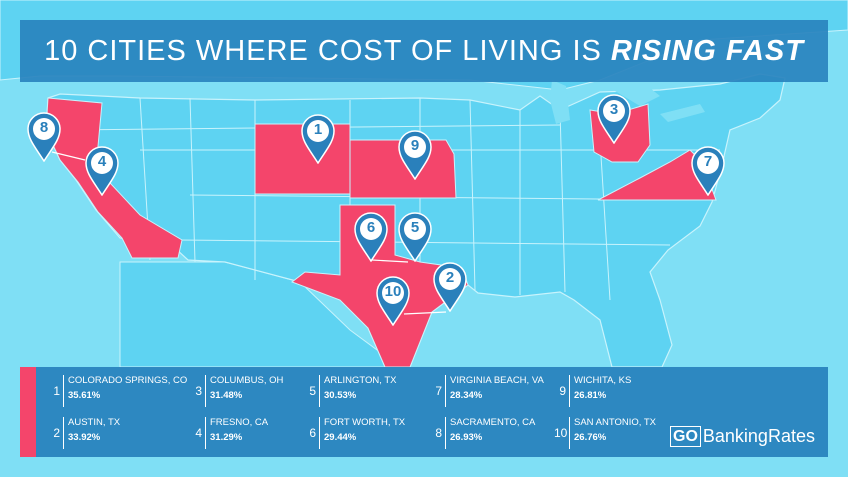 The height and width of the screenshot is (477, 848). Describe the element at coordinates (360, 380) in the screenshot. I see `legend-city: ARLINGTON, TX` at that location.